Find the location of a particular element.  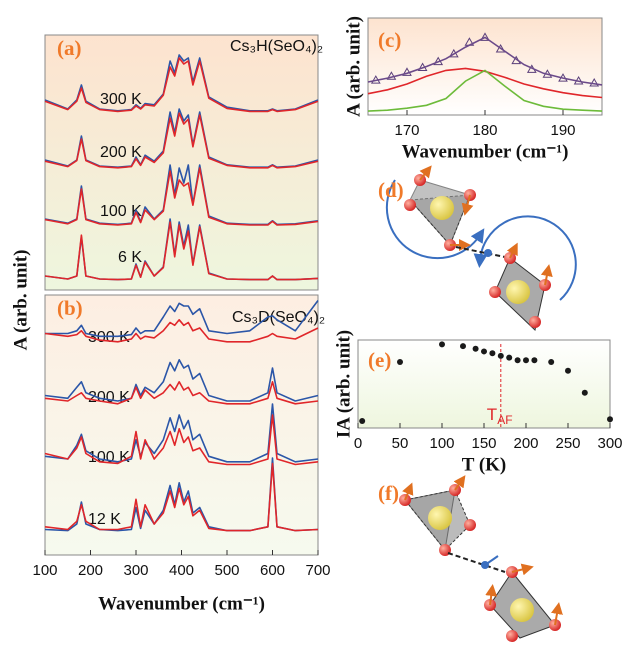

transition-label-main: T is located at coordinates (492, 414).